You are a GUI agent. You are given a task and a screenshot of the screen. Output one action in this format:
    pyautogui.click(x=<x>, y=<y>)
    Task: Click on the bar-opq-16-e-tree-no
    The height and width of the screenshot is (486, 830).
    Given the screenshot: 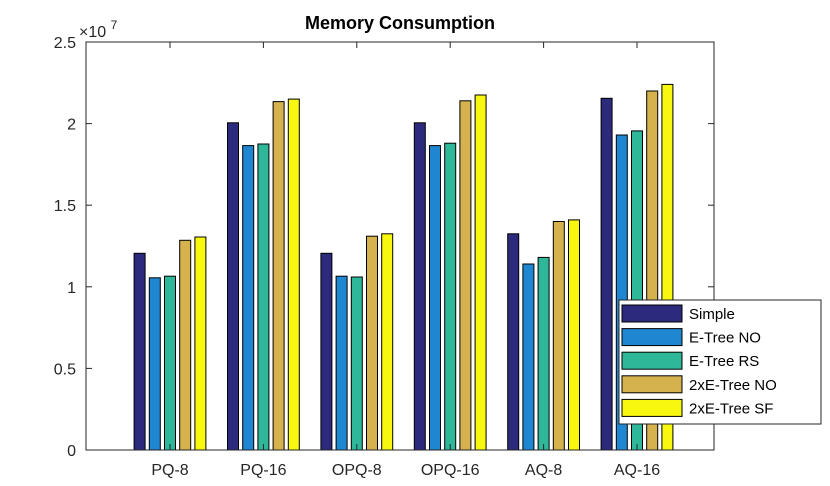 What is the action you would take?
    pyautogui.click(x=435, y=298)
    